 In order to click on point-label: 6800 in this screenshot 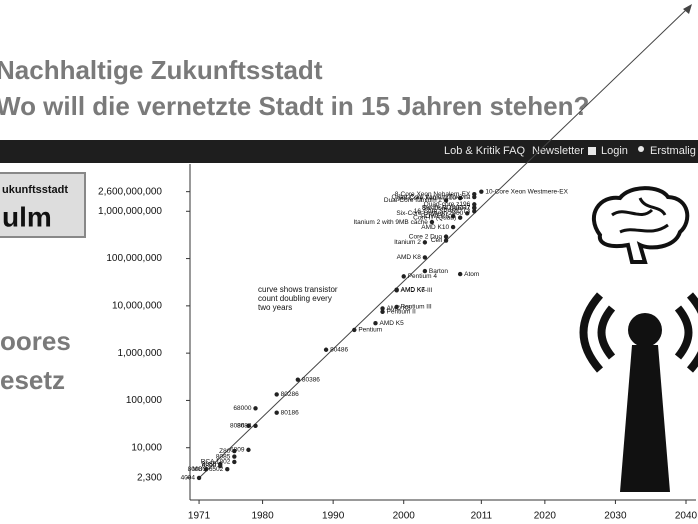, I will do `click(209, 466)`.